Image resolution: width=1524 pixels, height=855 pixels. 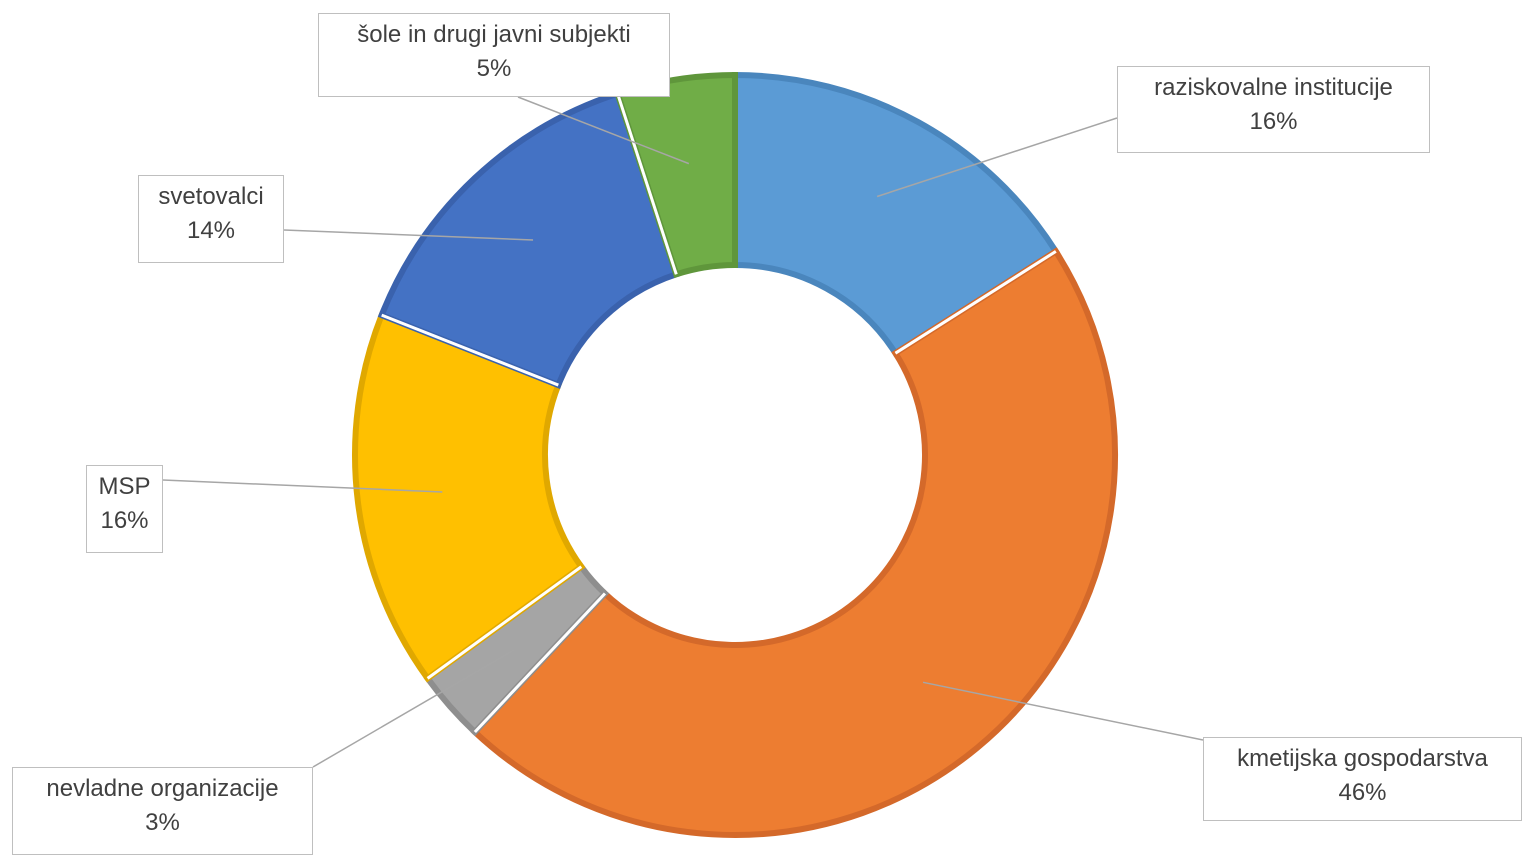 I want to click on leader-line-msp, so click(x=302, y=486).